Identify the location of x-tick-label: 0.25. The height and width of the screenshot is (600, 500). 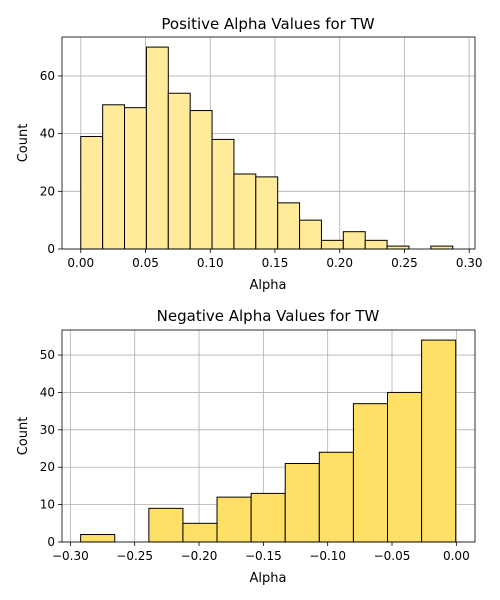
(404, 263).